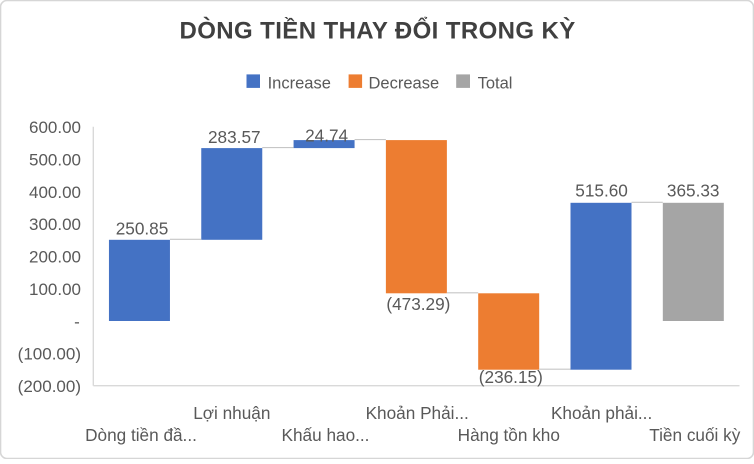  What do you see at coordinates (511, 377) in the screenshot?
I see `svg-text: (236.15)` at bounding box center [511, 377].